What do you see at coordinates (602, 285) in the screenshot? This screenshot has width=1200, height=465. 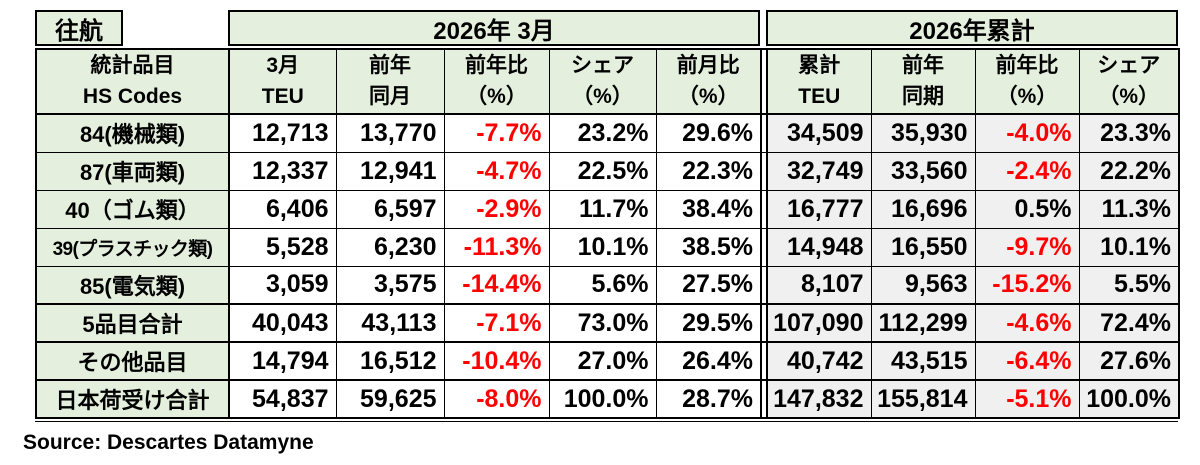 I see `cell-month-share: 5.6%` at bounding box center [602, 285].